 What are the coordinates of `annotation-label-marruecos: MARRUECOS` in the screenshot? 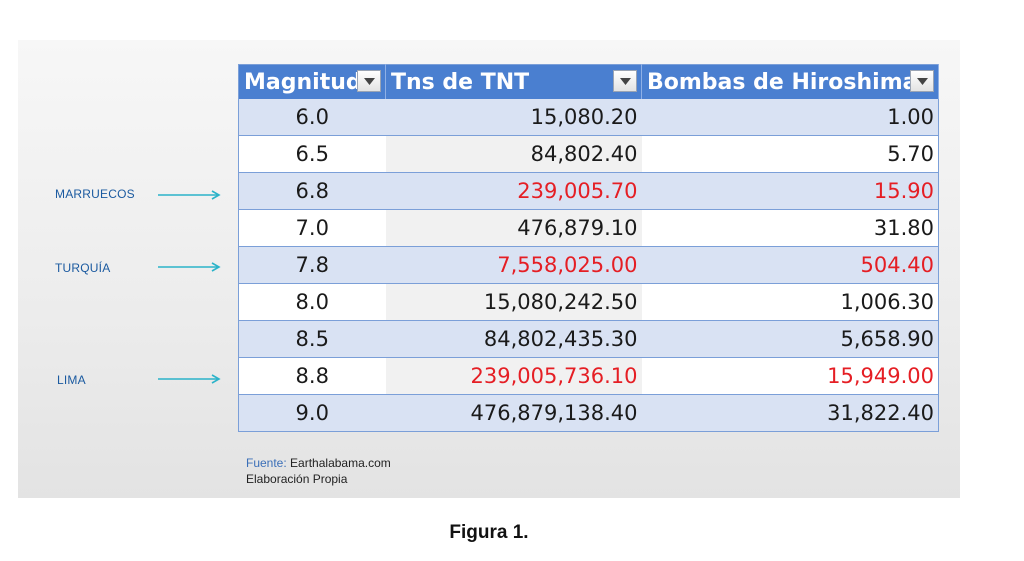 It's located at (95, 194).